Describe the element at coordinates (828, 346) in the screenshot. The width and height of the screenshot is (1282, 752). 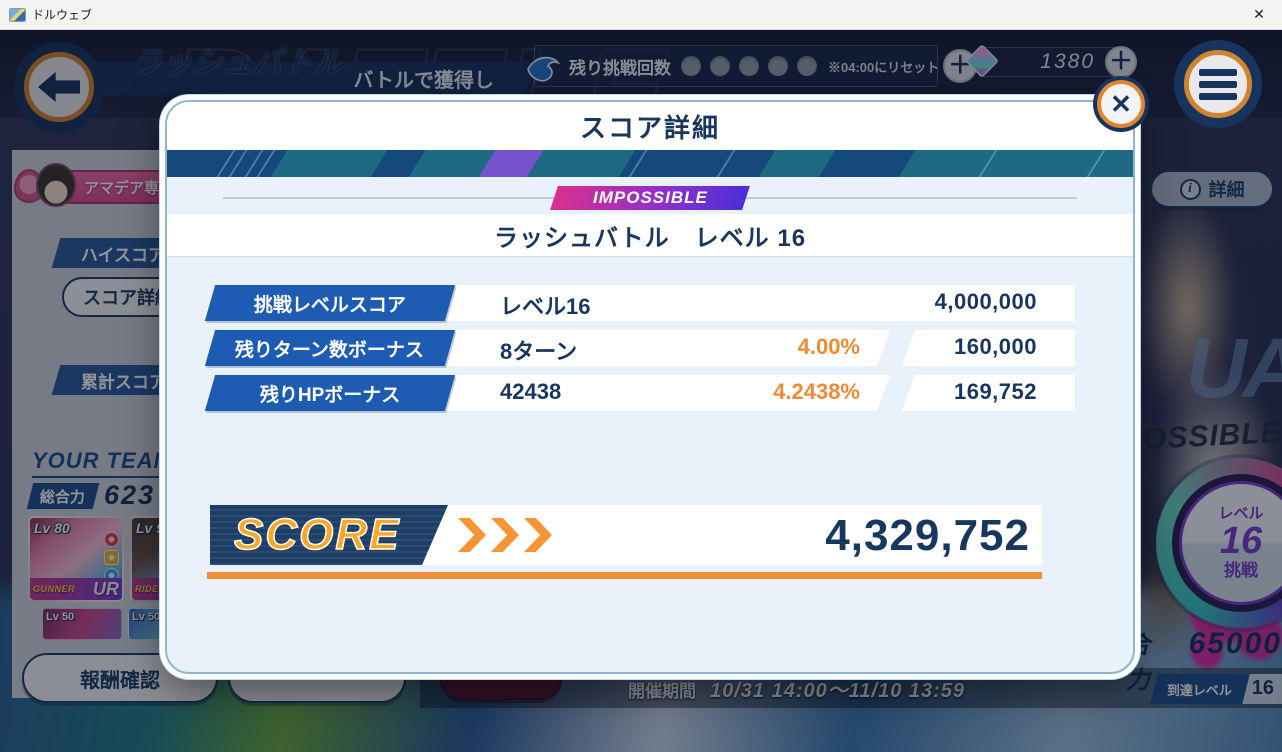
I see `row-percent: 4.00%` at that location.